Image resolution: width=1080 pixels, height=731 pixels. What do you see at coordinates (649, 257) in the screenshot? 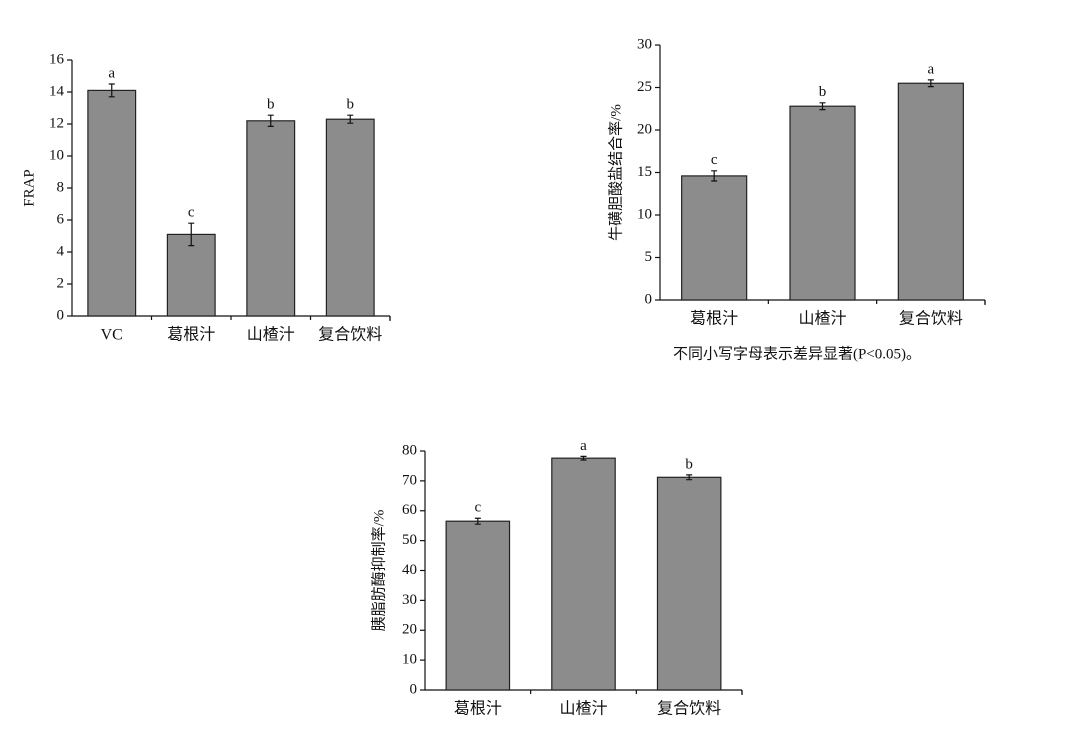
I see `y-tick-label: 5` at bounding box center [649, 257].